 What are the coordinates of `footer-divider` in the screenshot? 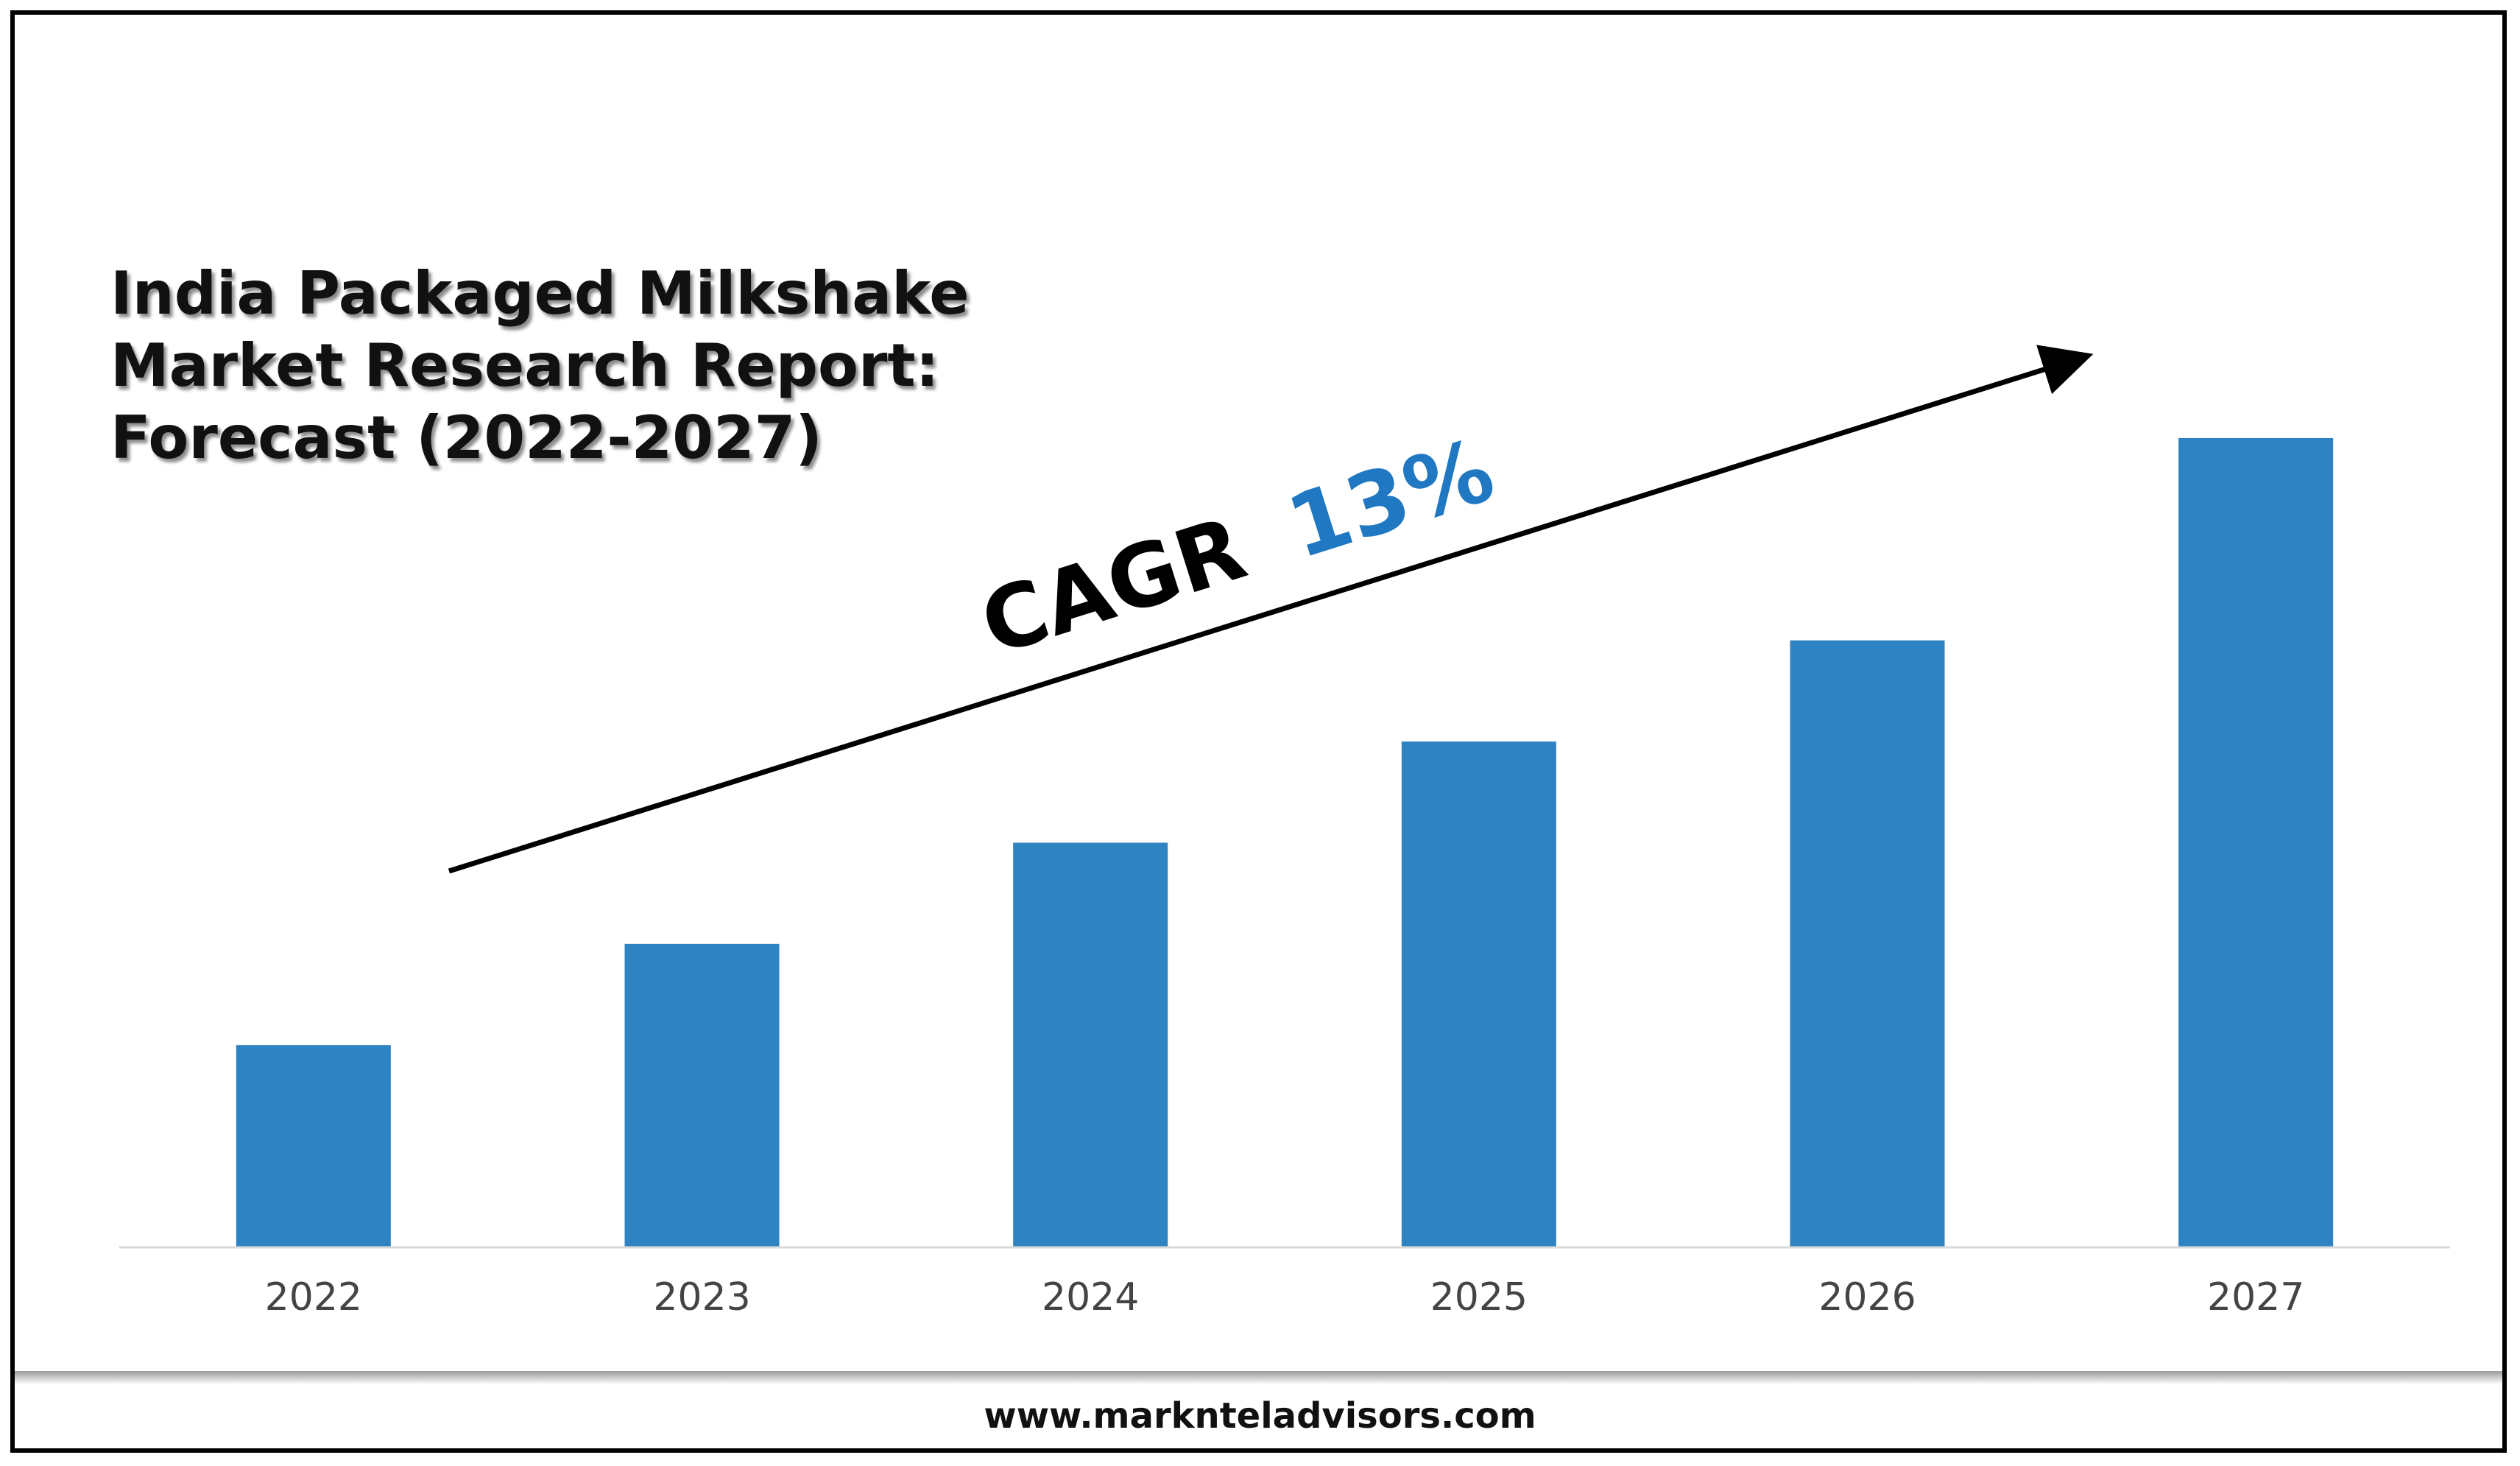 It's located at (1258, 1377).